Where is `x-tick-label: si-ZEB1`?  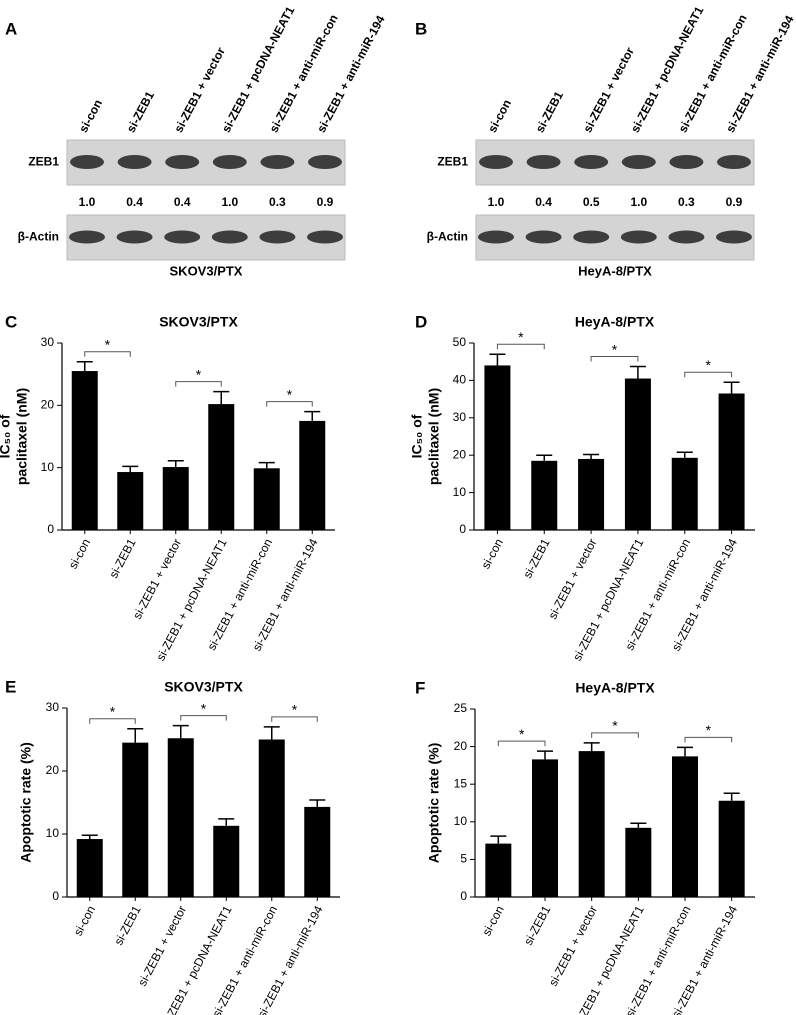 x-tick-label: si-ZEB1 is located at coordinates (127, 925).